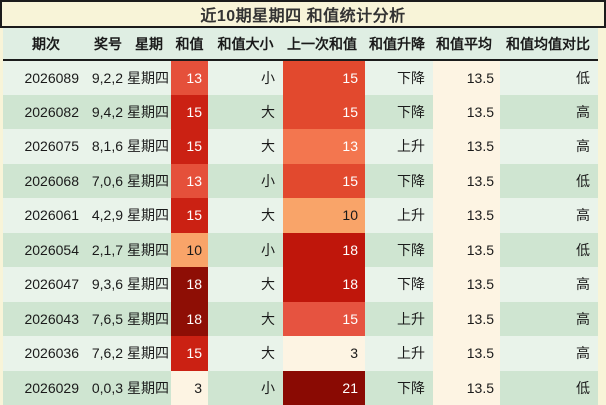  I want to click on header-avg: 和值平均, so click(464, 43).